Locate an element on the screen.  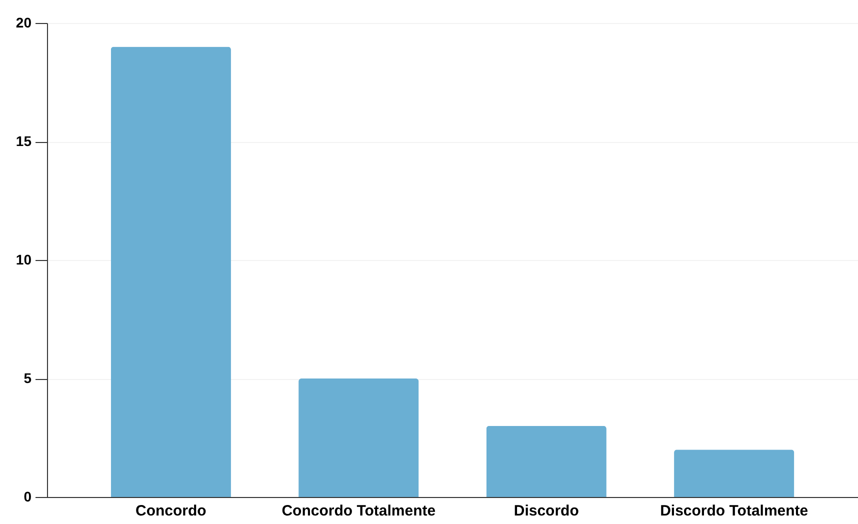
y-tick-label: 0 is located at coordinates (28, 496).